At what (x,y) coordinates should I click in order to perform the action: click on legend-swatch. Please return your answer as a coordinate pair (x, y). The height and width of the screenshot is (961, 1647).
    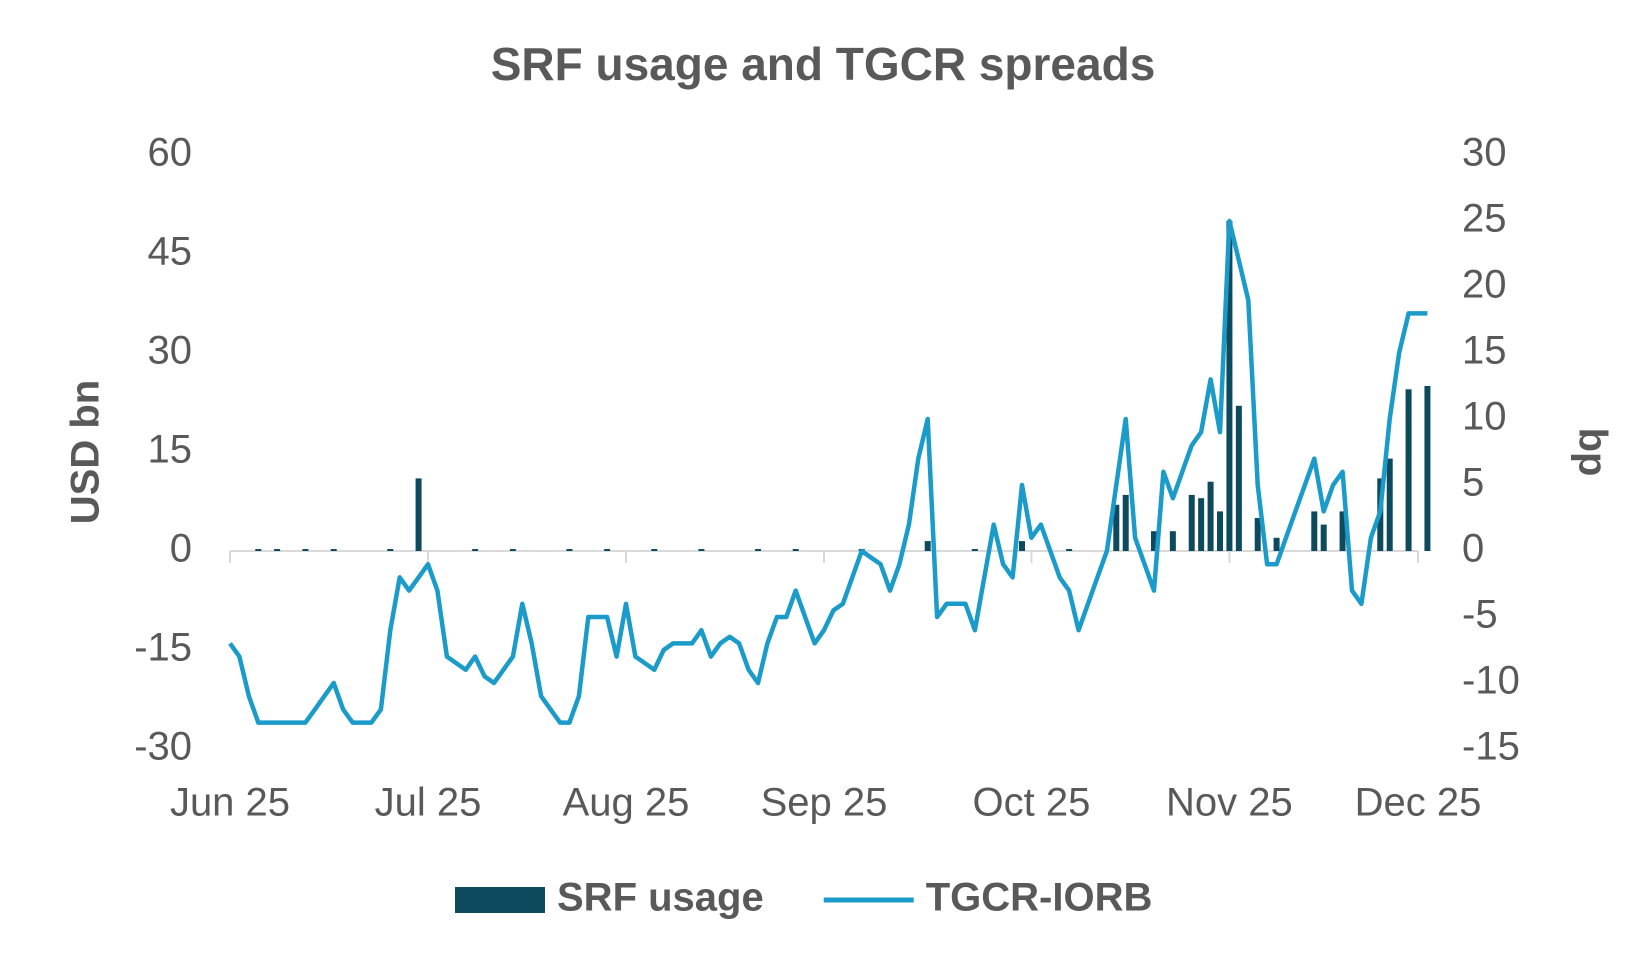
    Looking at the image, I should click on (500, 900).